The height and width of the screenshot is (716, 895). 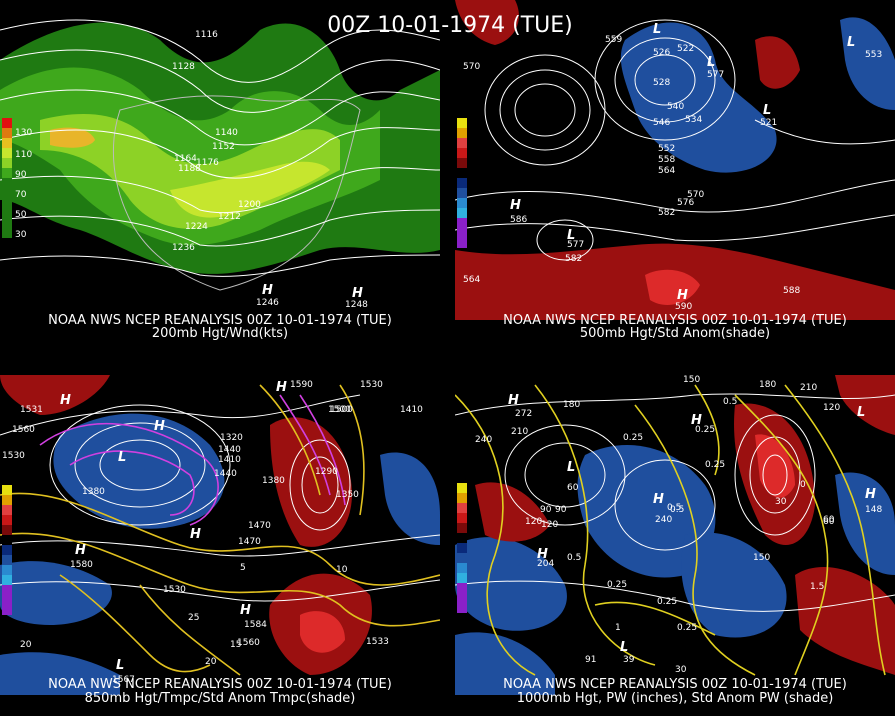 I want to click on contour-label: 1580, so click(x=81, y=565).